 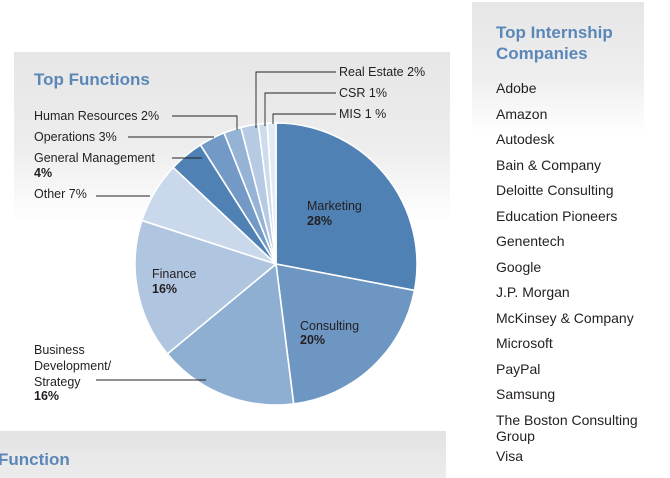 I want to click on functions-title: Top Functions, so click(x=92, y=79).